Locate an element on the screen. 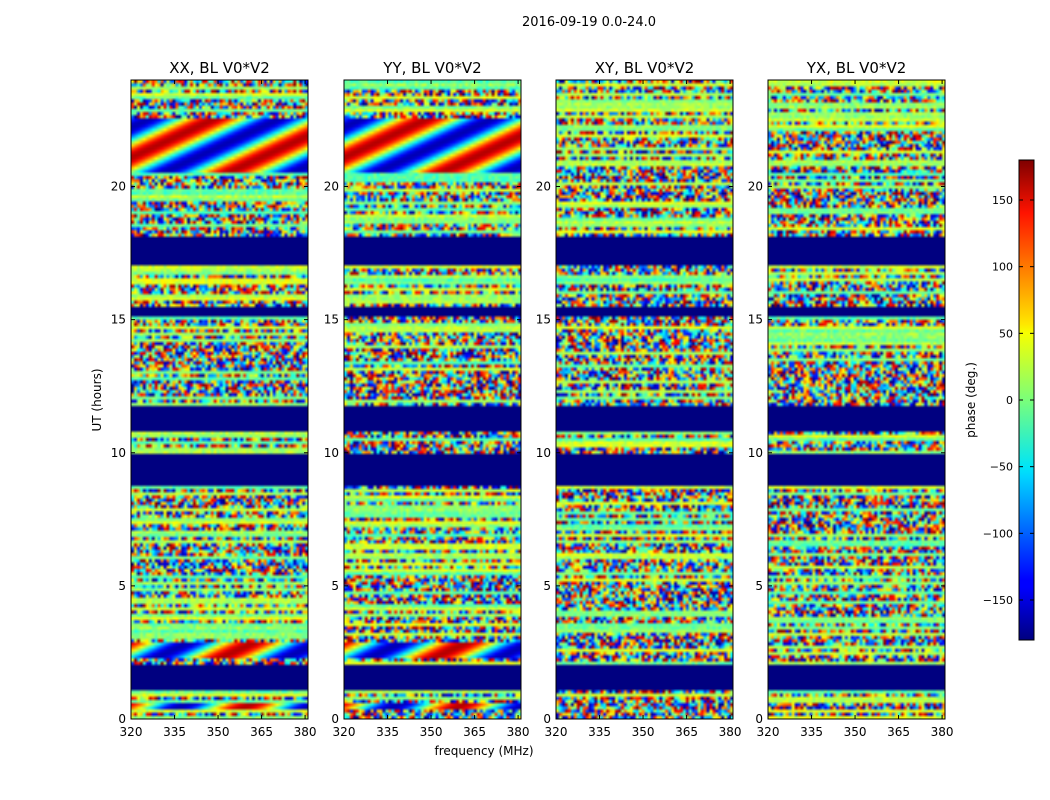  colorbar-tick-label: 0 is located at coordinates (1009, 400).